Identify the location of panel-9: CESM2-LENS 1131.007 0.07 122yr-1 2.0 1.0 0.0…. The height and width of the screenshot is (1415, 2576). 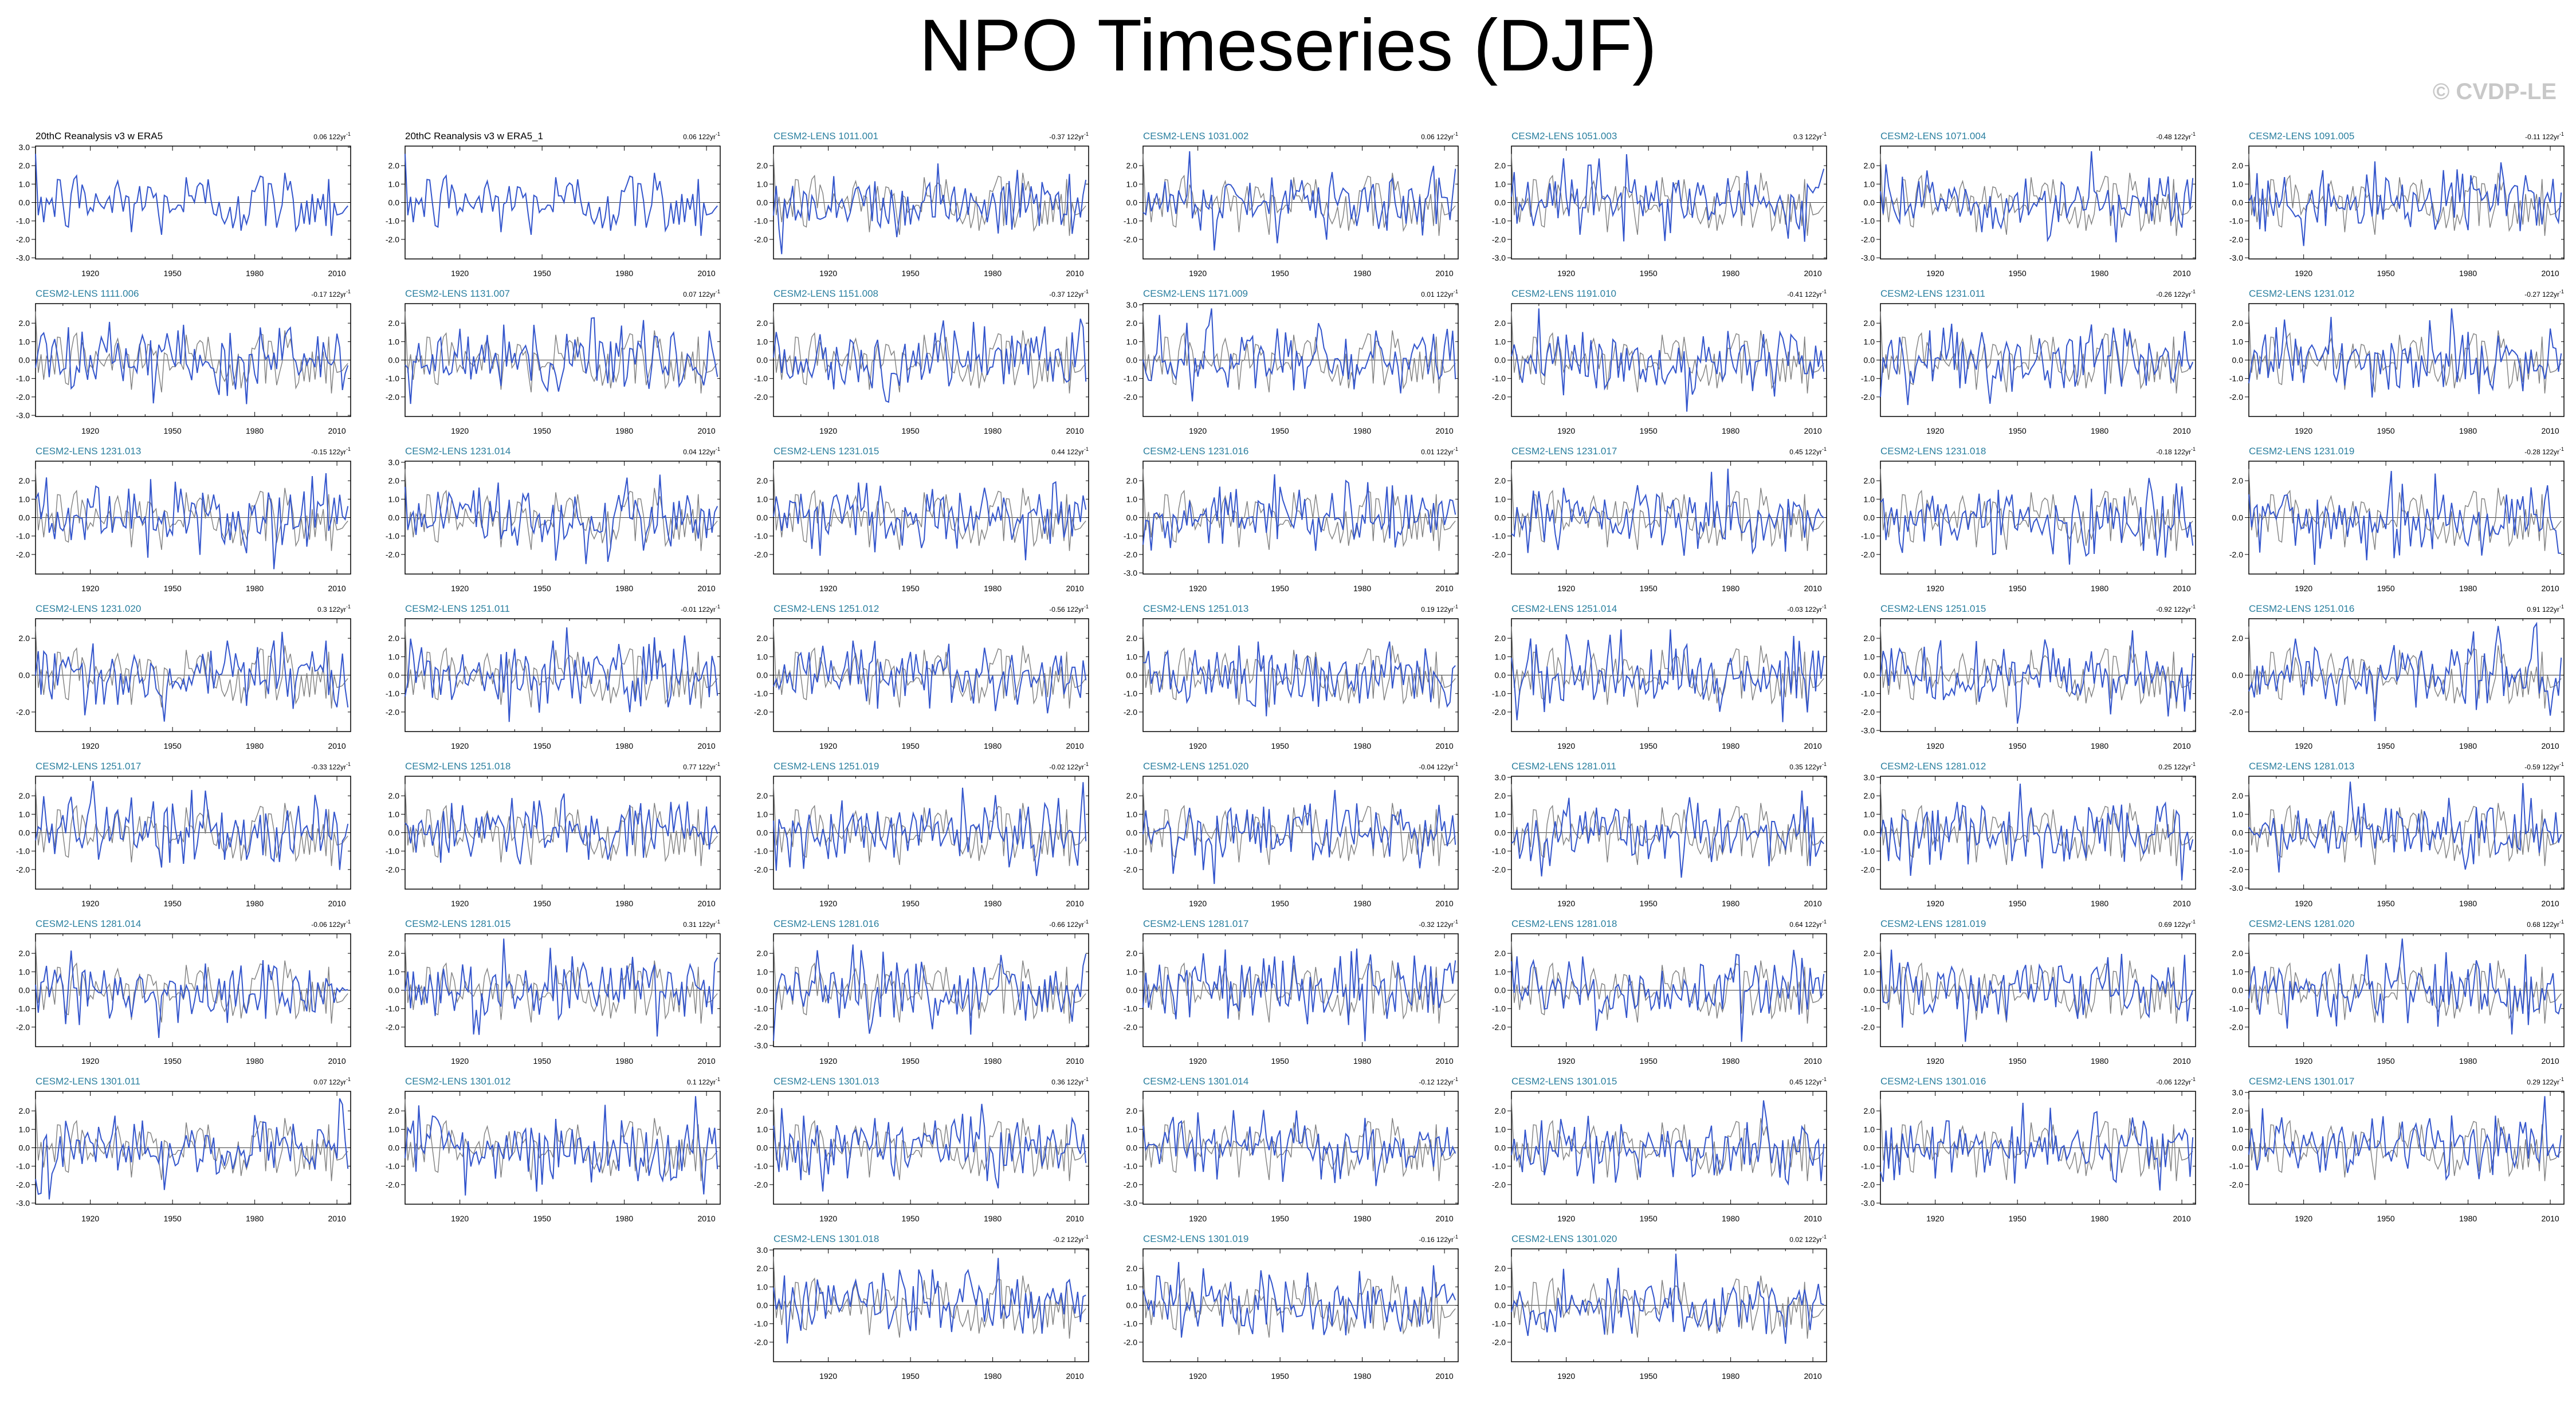
(554, 361).